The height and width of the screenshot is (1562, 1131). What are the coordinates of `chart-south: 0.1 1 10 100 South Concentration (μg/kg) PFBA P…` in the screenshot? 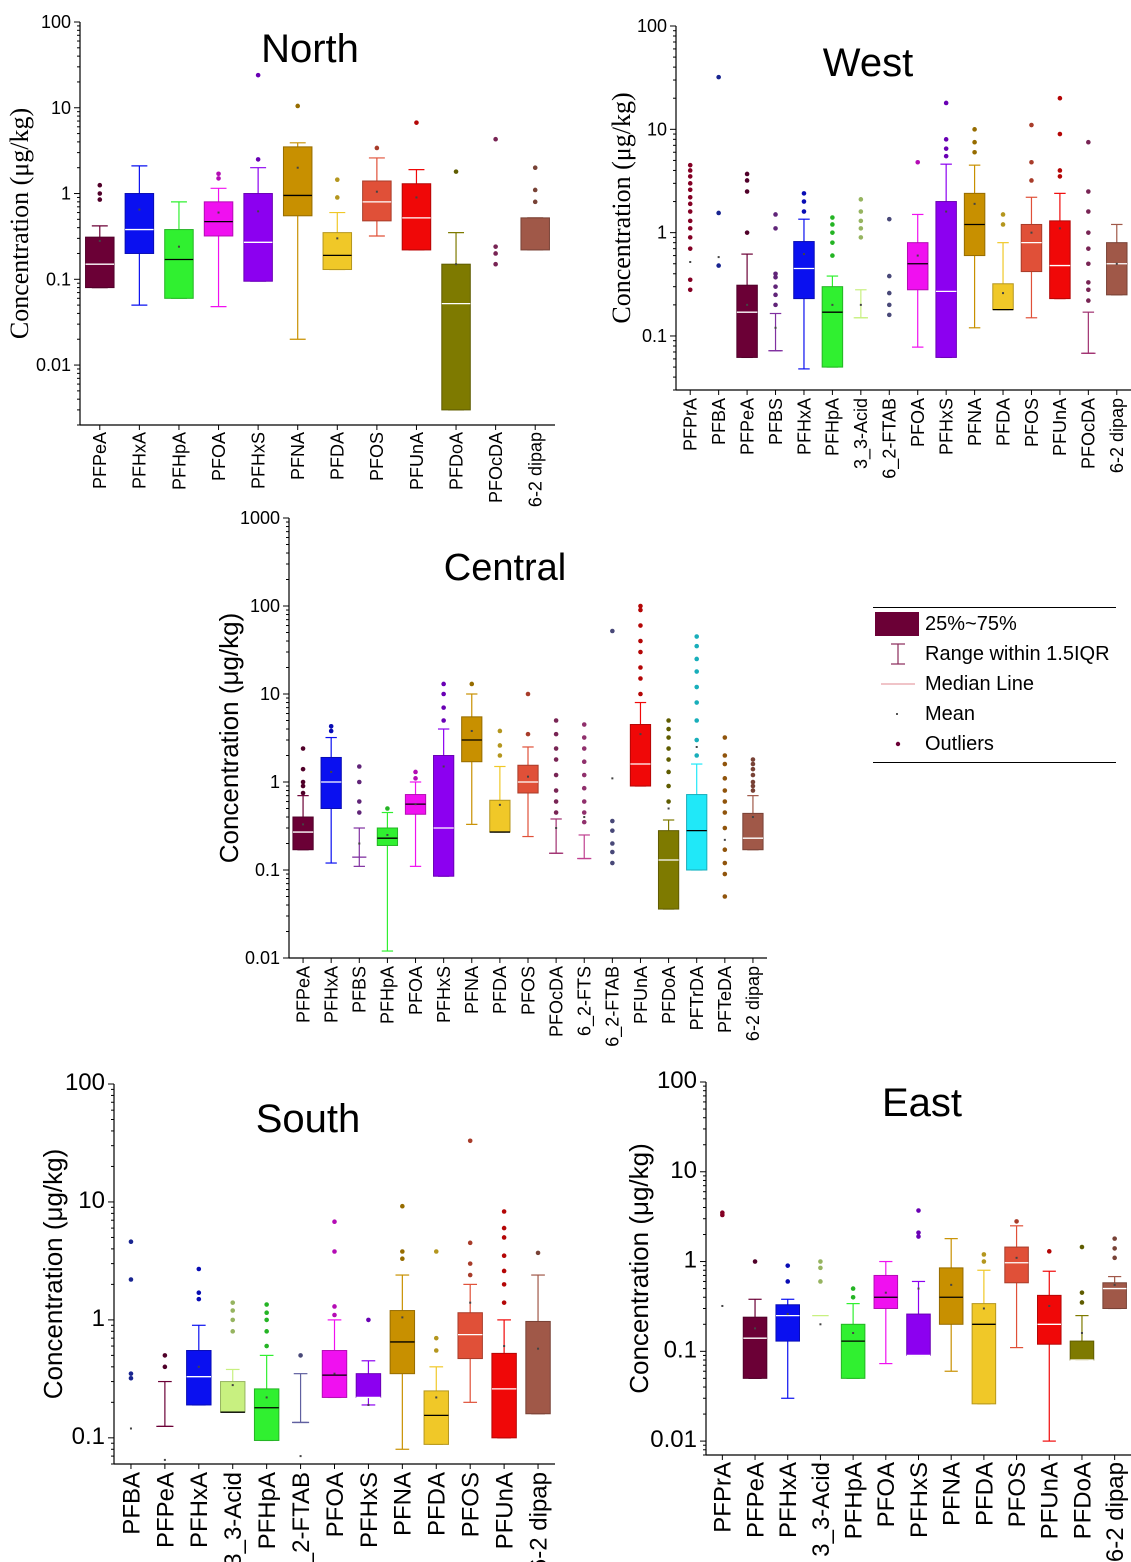 It's located at (296, 1315).